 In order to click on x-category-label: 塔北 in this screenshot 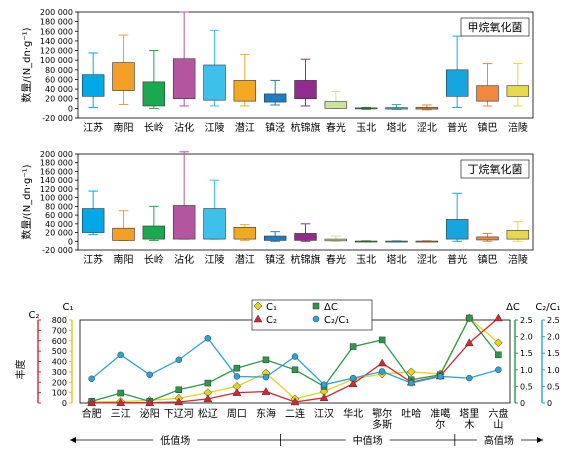, I will do `click(397, 259)`.